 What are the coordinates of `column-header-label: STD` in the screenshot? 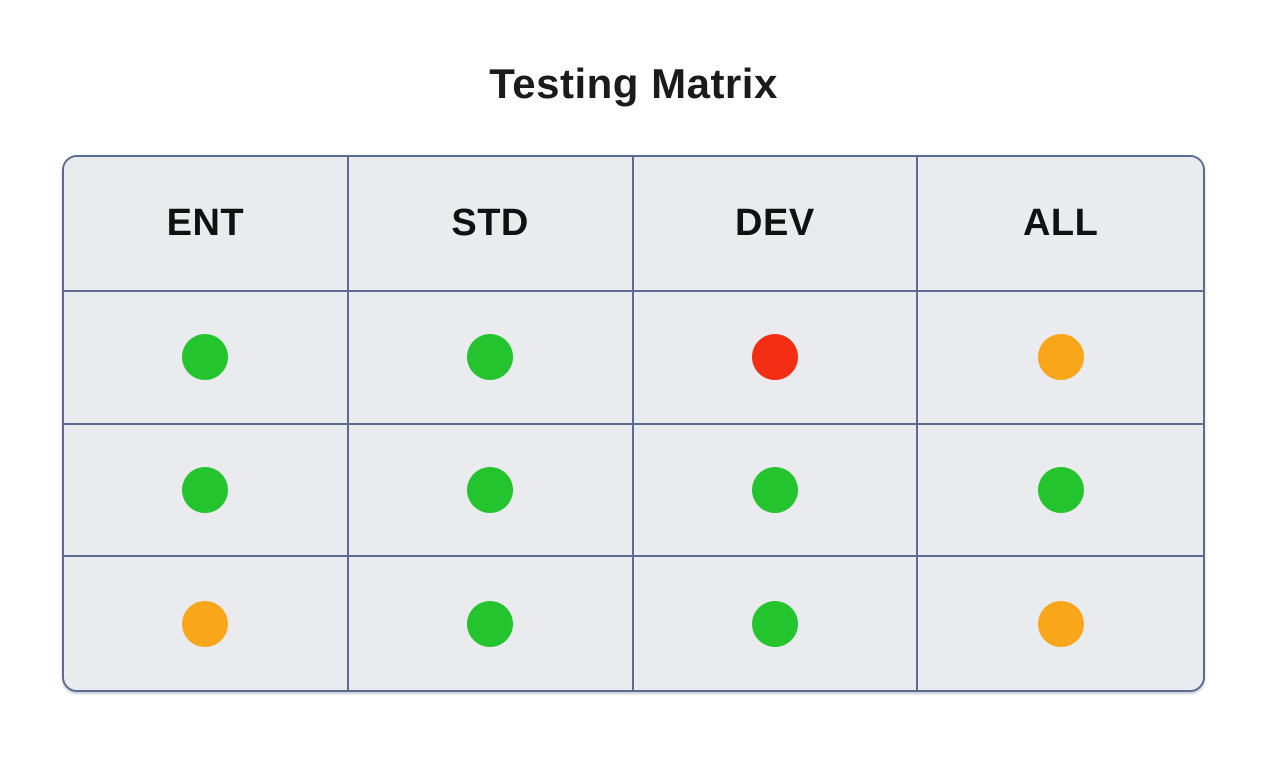 It's located at (490, 223).